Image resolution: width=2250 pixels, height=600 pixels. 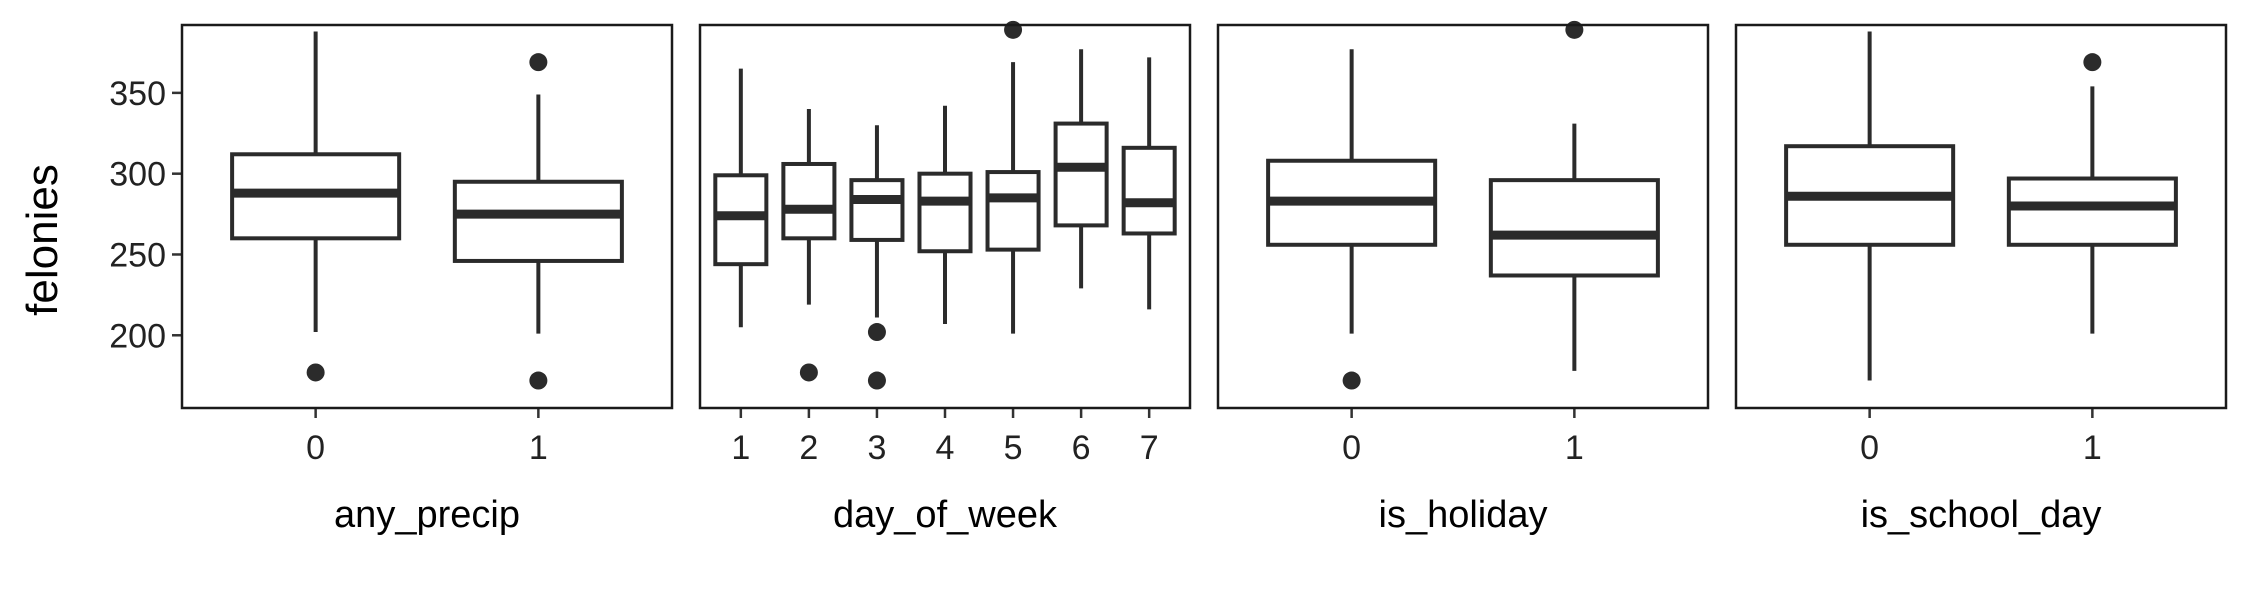 What do you see at coordinates (1981, 515) in the screenshot?
I see `x-axis-title: is_school_day` at bounding box center [1981, 515].